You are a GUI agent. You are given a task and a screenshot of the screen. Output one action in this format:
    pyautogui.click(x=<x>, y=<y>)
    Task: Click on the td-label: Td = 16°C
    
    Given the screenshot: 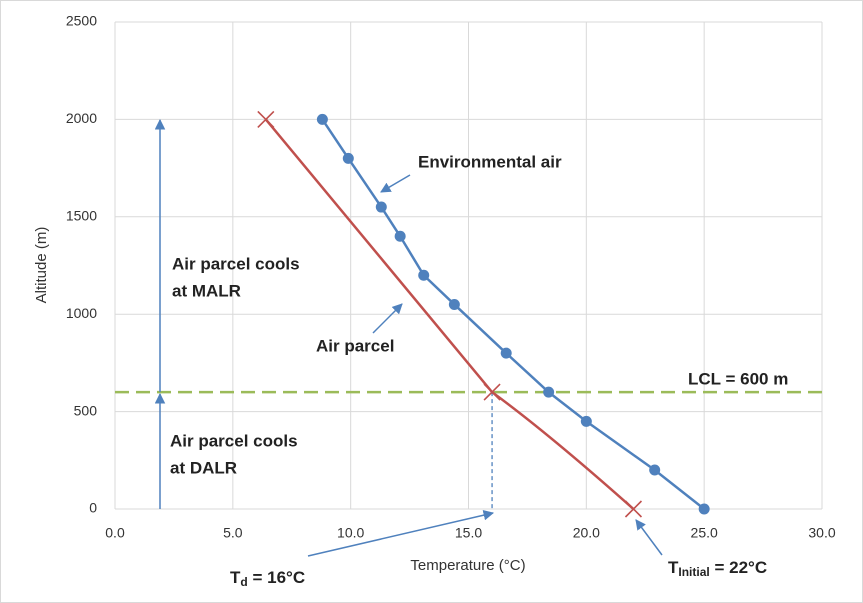 What is the action you would take?
    pyautogui.click(x=267, y=578)
    